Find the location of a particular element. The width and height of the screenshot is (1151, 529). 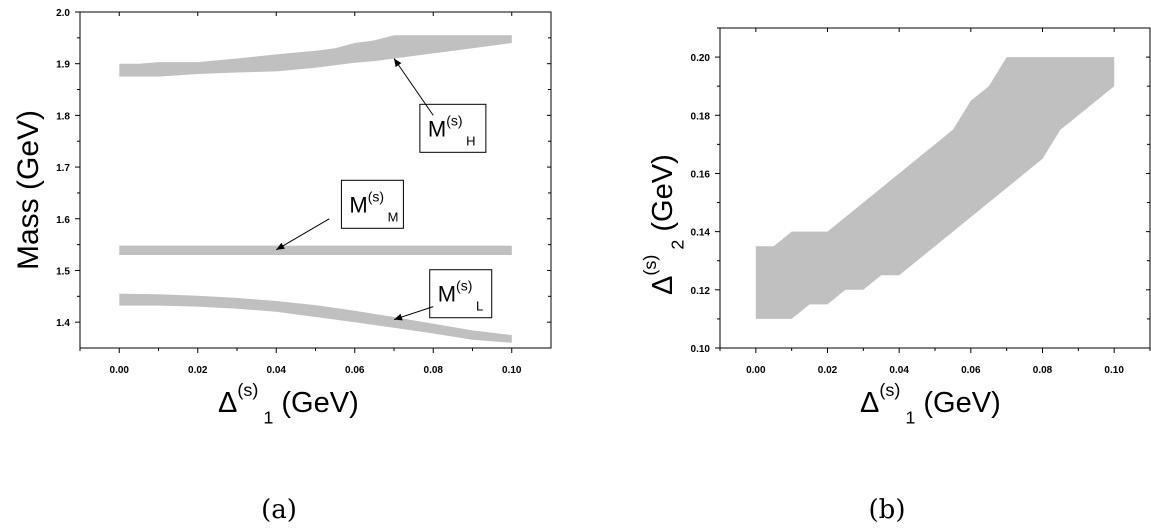

annotation-box-m is located at coordinates (372, 204).